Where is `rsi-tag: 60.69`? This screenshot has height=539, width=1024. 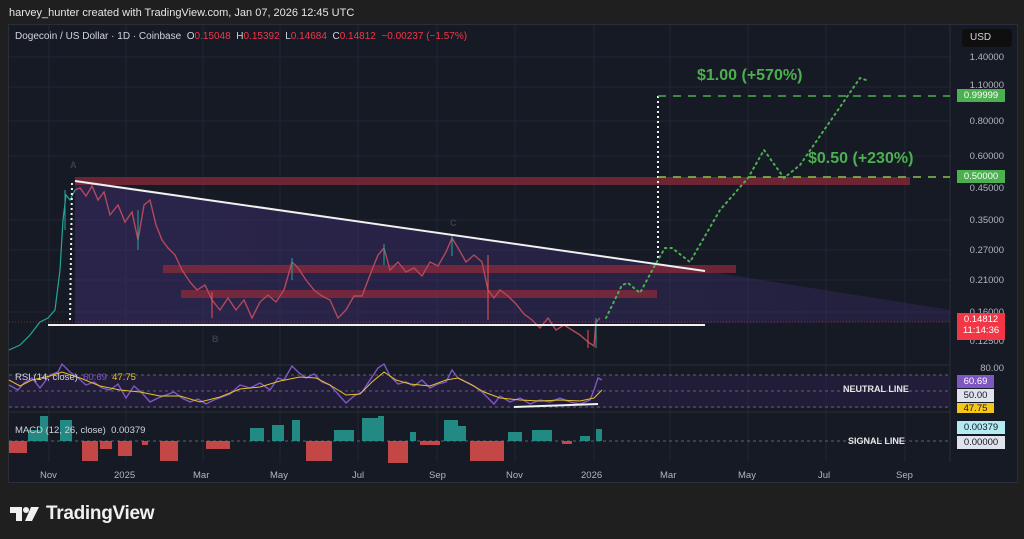 rsi-tag: 60.69 is located at coordinates (975, 381).